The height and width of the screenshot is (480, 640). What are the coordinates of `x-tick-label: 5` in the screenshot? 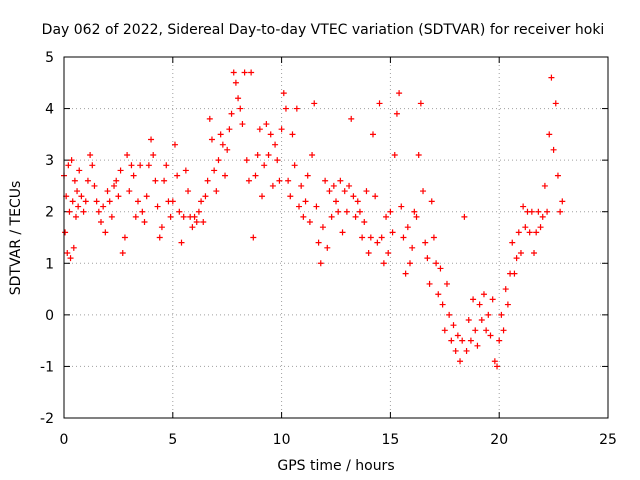 It's located at (172, 440).